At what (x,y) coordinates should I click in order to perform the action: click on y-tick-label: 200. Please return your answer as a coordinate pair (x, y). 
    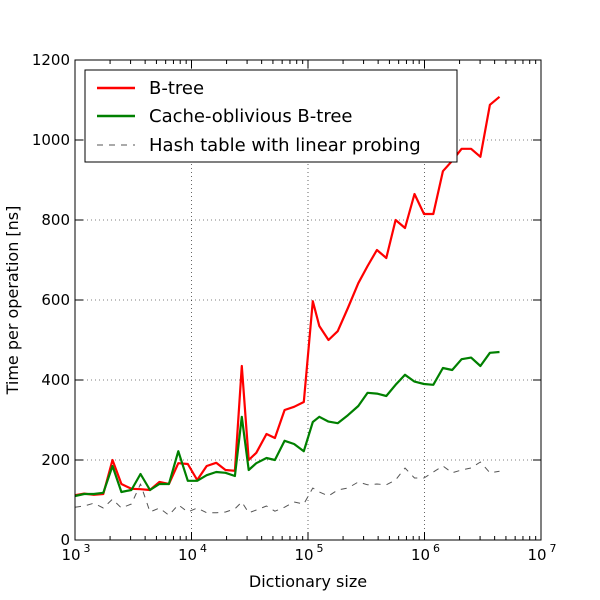
    Looking at the image, I should click on (55, 460).